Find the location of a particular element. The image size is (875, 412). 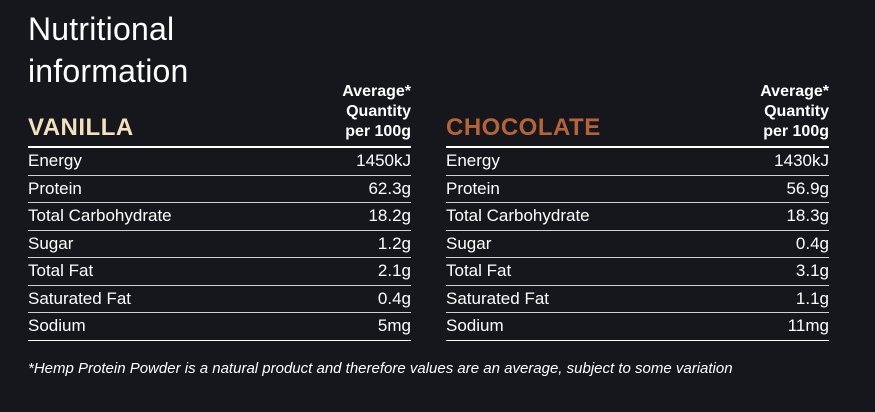

table-row: Protein 56.9g is located at coordinates (637, 189).